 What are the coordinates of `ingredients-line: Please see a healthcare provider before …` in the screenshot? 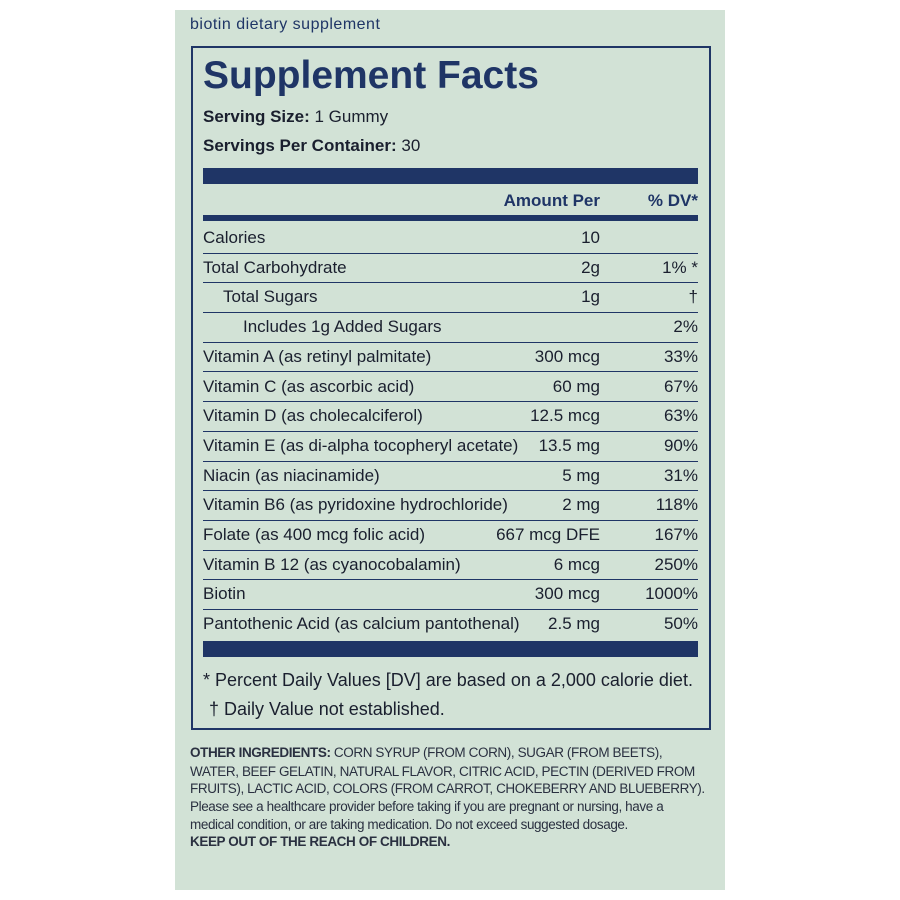 It's located at (427, 806).